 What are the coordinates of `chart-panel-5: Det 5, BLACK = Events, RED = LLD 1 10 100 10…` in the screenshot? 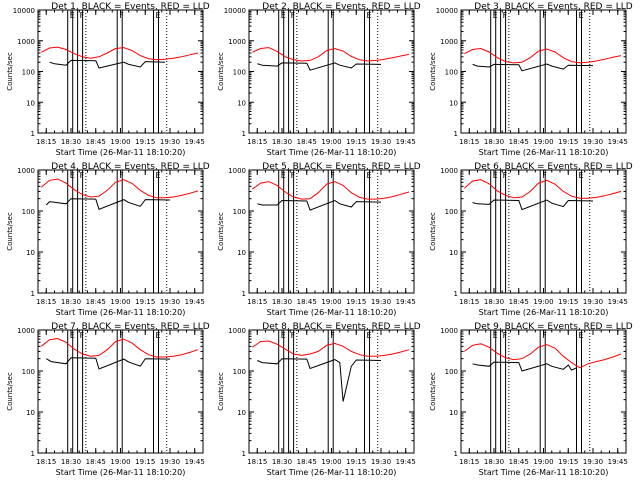 It's located at (319, 239).